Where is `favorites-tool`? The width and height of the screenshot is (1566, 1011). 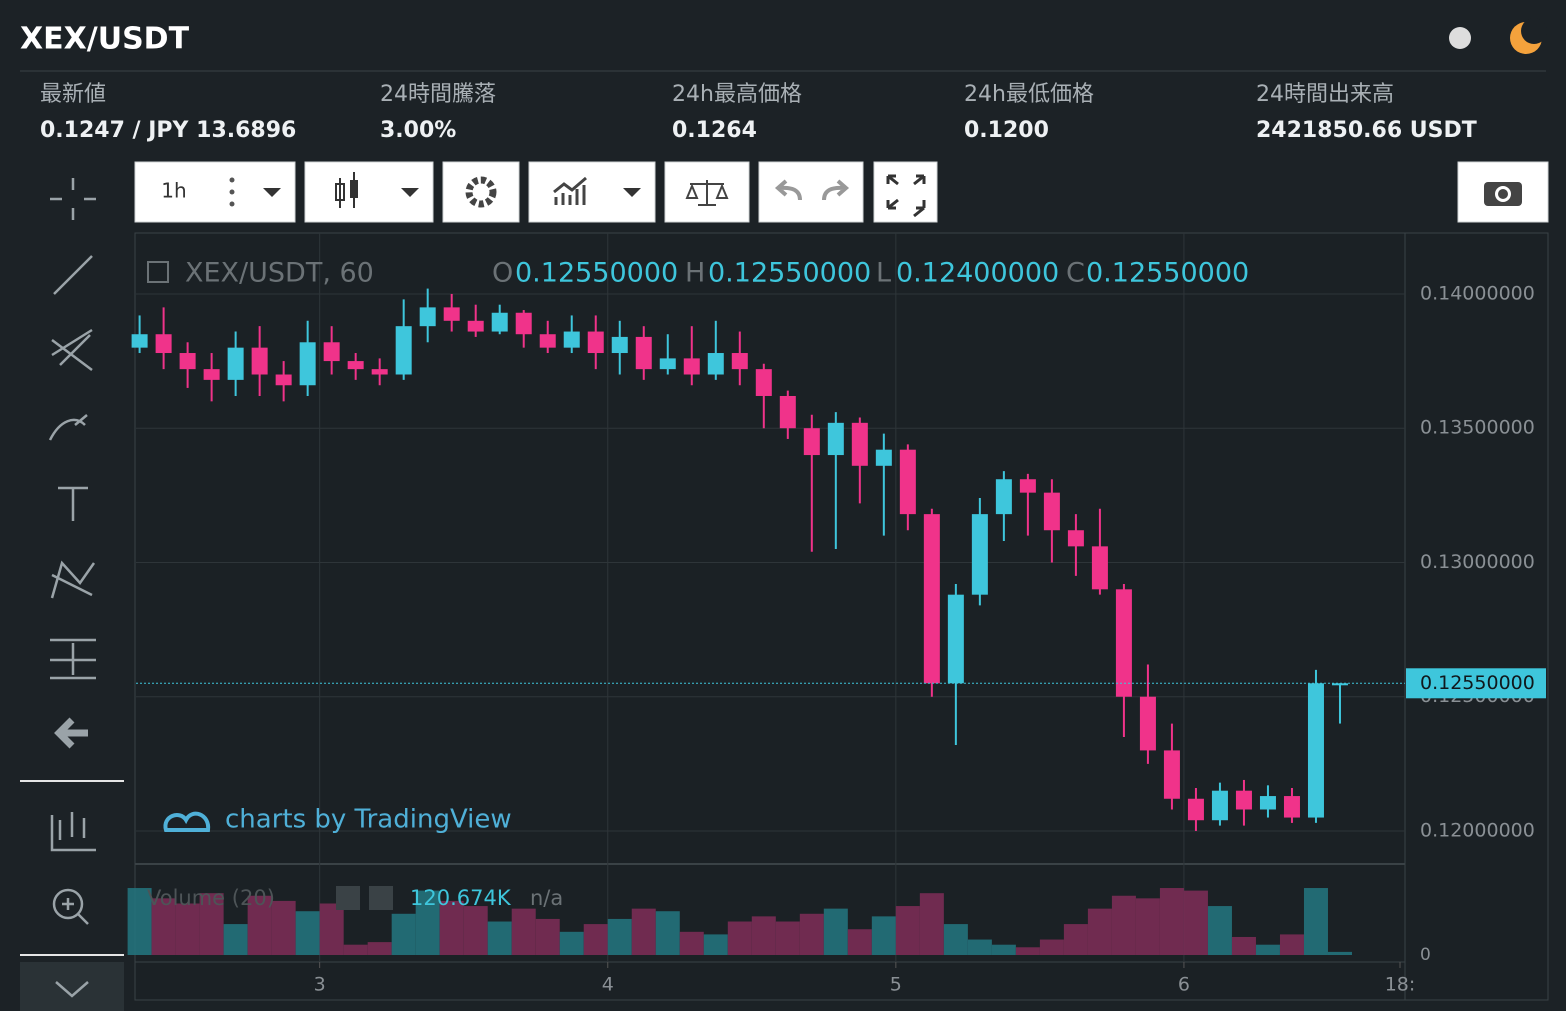 favorites-tool is located at coordinates (73, 832).